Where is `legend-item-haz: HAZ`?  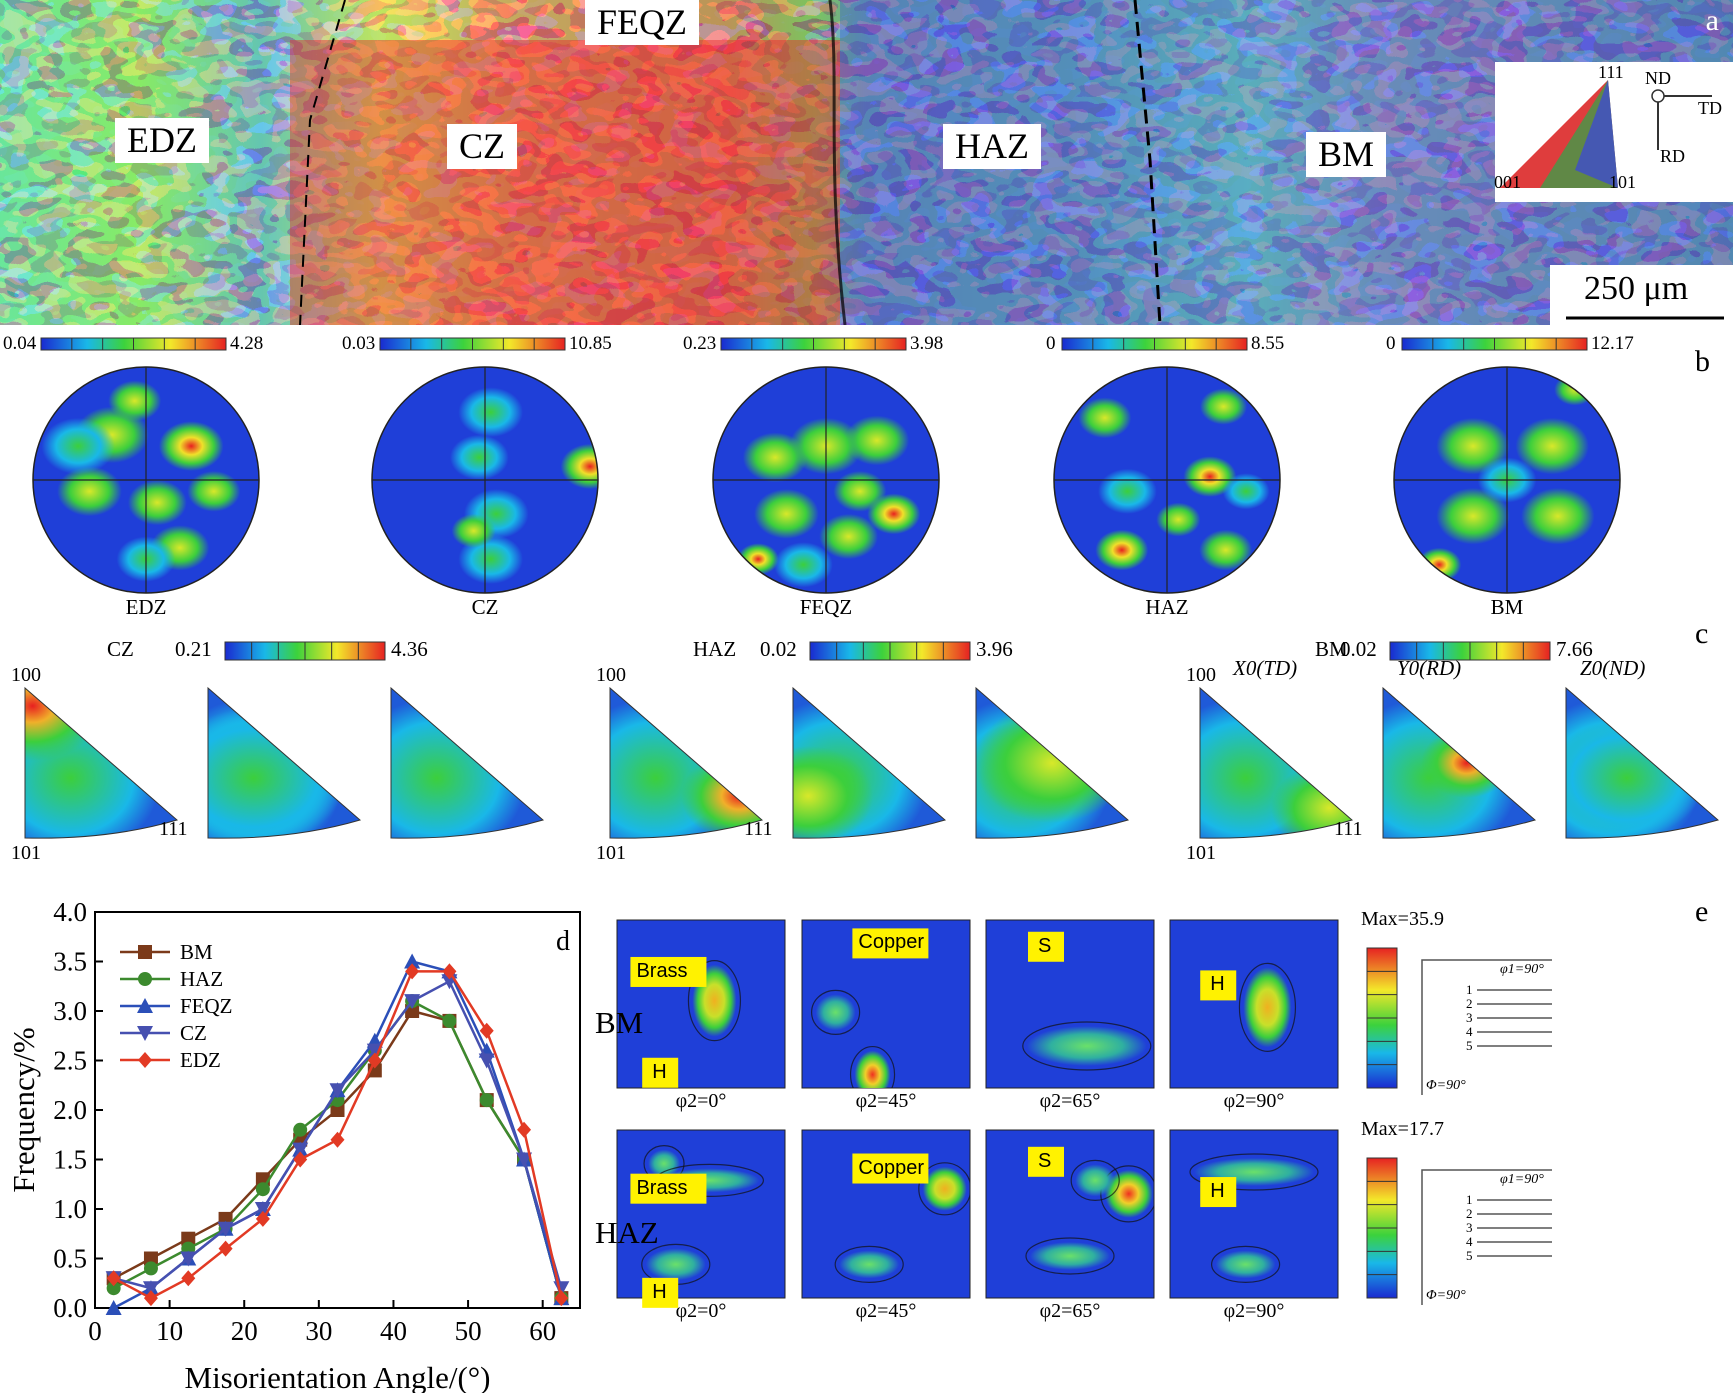
legend-item-haz: HAZ is located at coordinates (171, 979).